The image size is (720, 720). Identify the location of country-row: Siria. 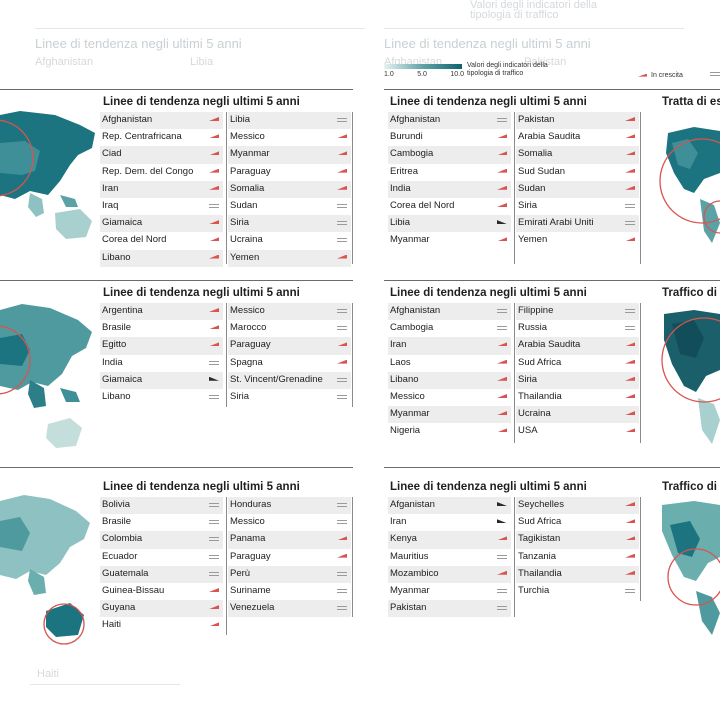
(577, 206).